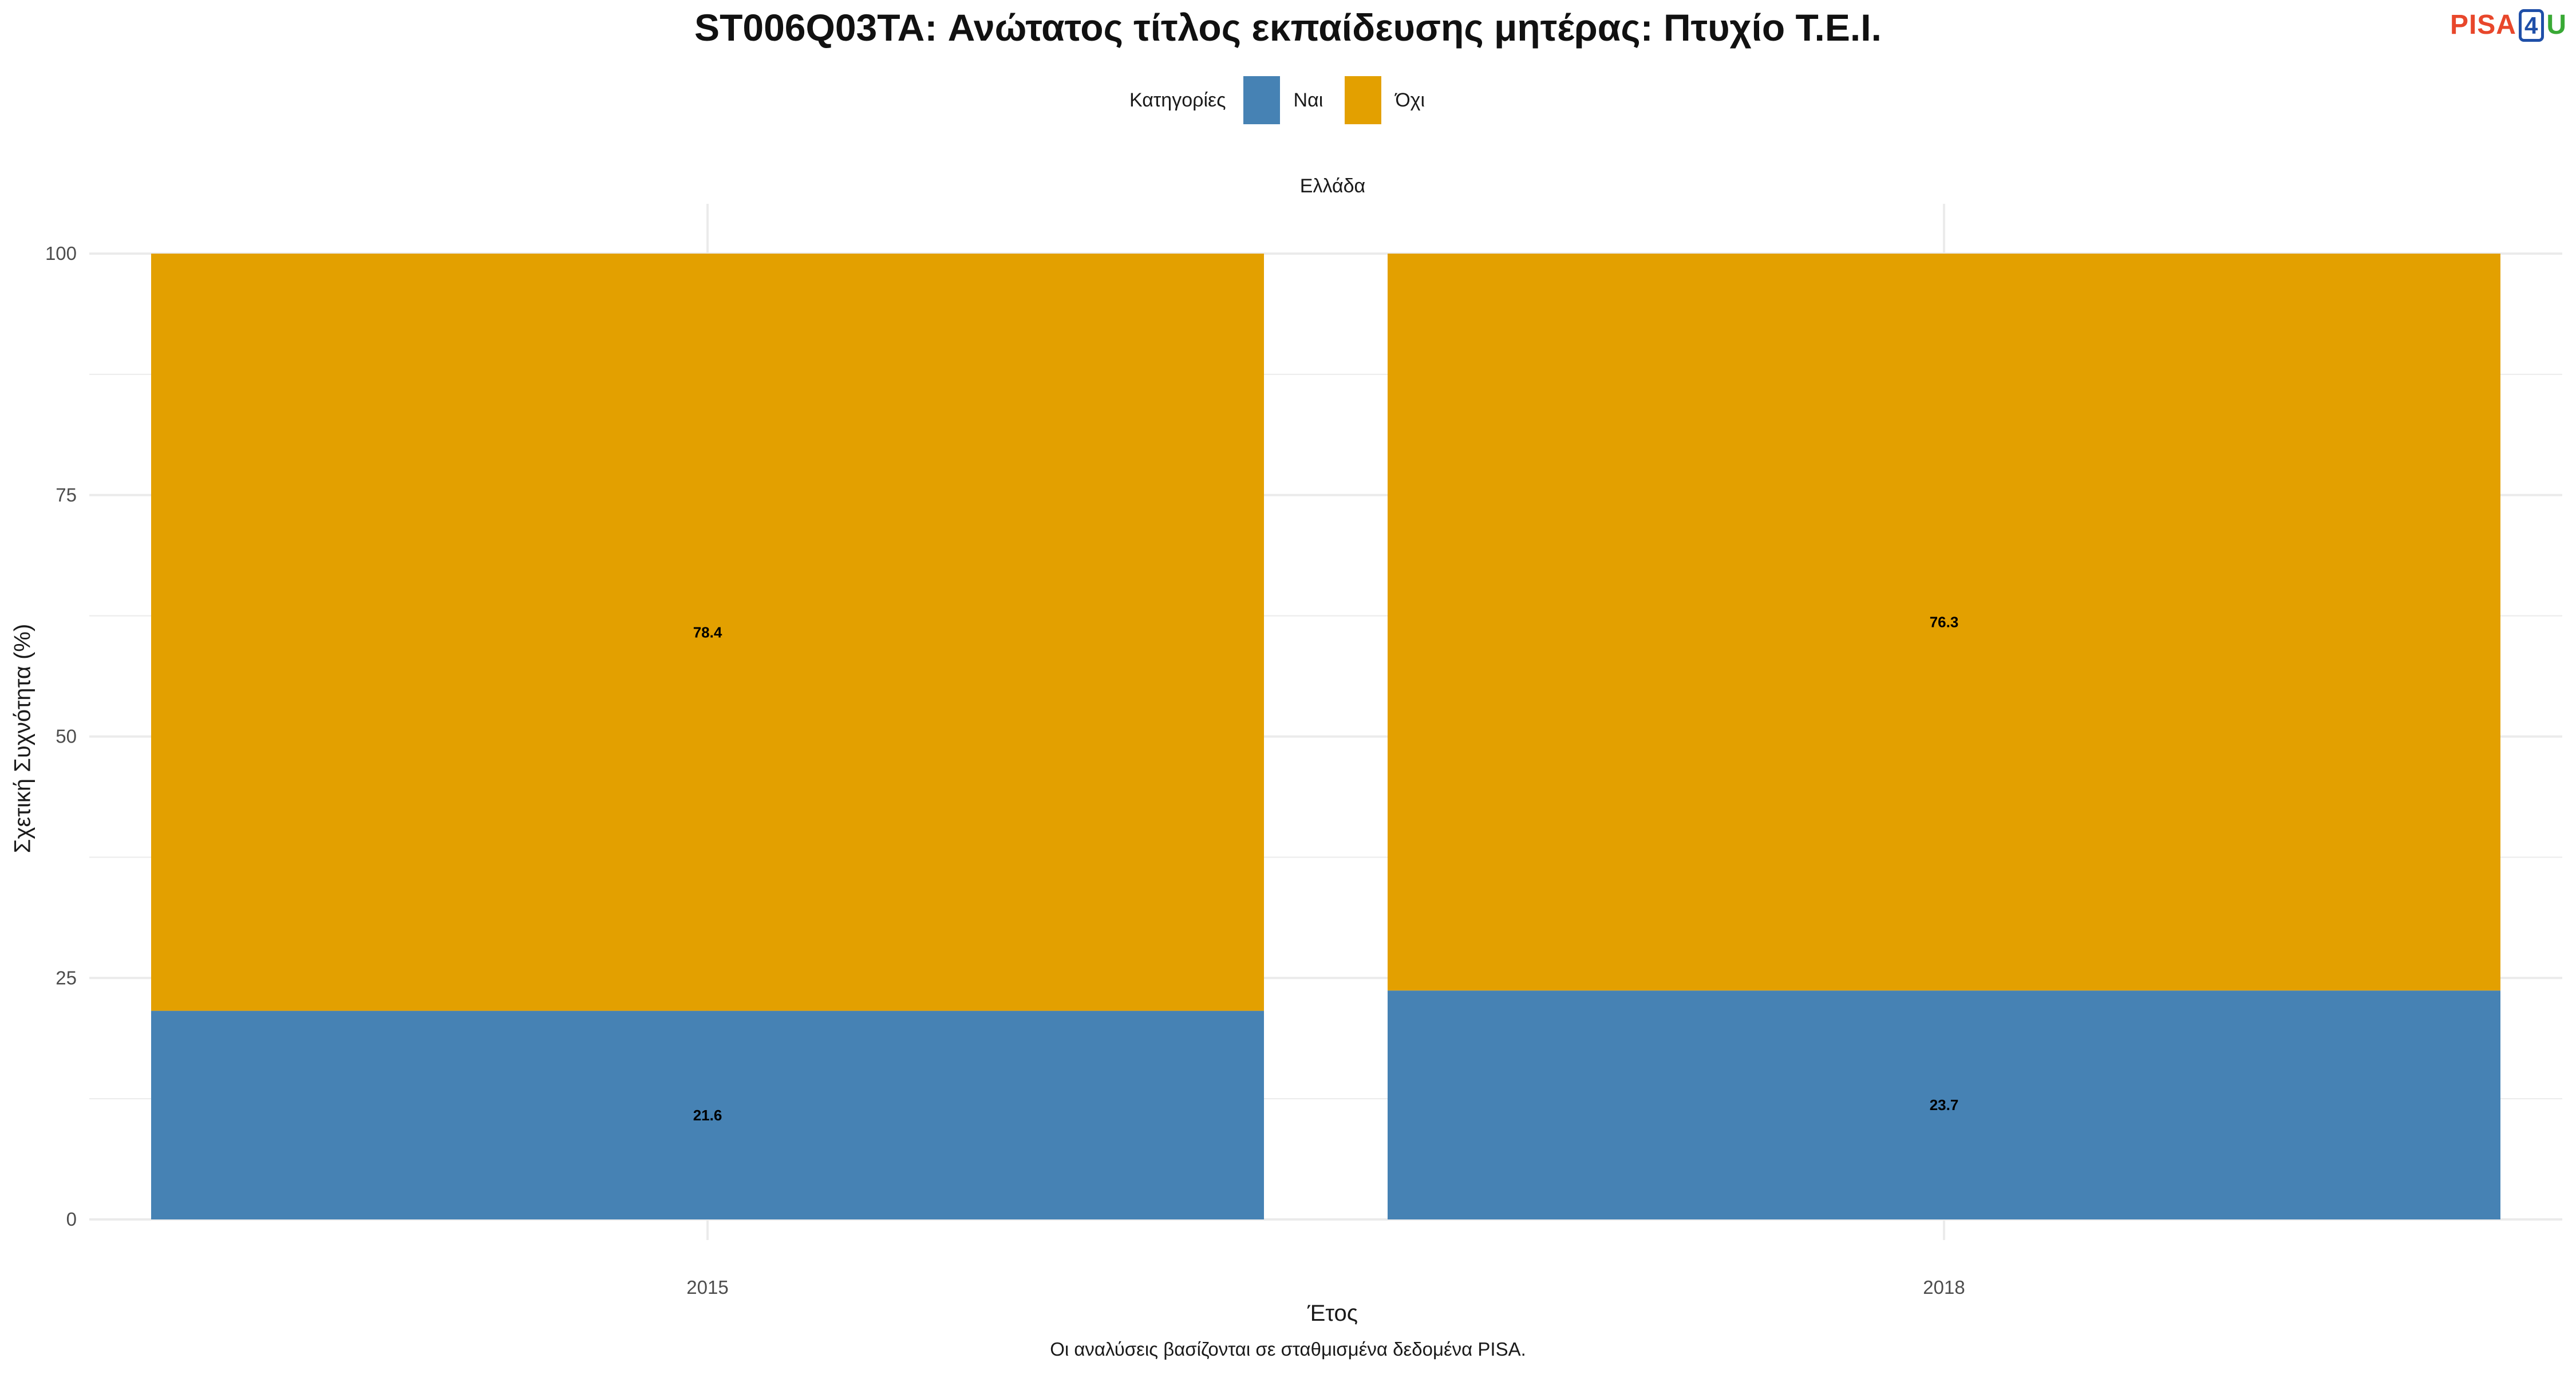 The image size is (2576, 1374). Describe the element at coordinates (1410, 100) in the screenshot. I see `legend-label-oxi: Όχι` at that location.